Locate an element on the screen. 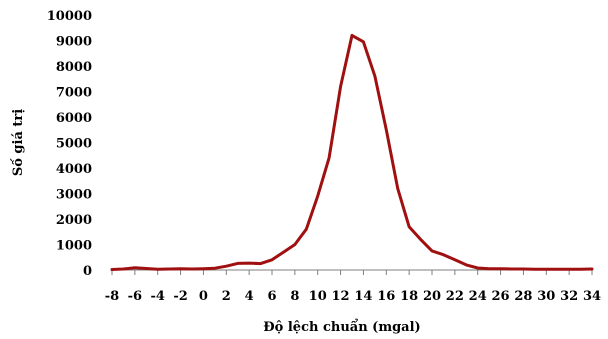 This screenshot has height=339, width=608. y-tick-label: 3000 is located at coordinates (74, 195).